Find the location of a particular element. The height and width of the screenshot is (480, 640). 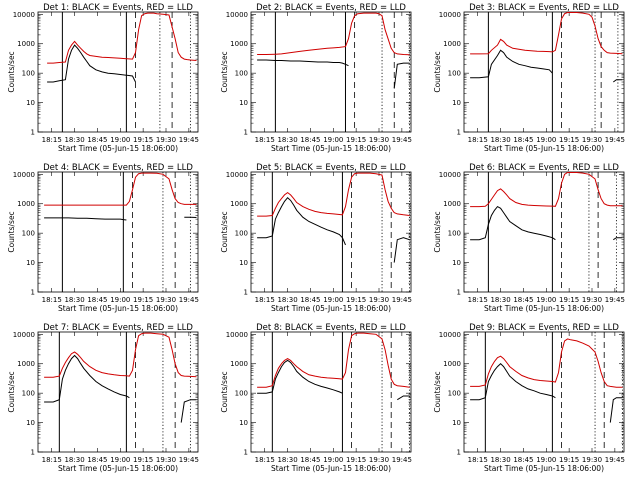

panel-title: Det 7: BLACK = Events, RED = LLD is located at coordinates (118, 328).